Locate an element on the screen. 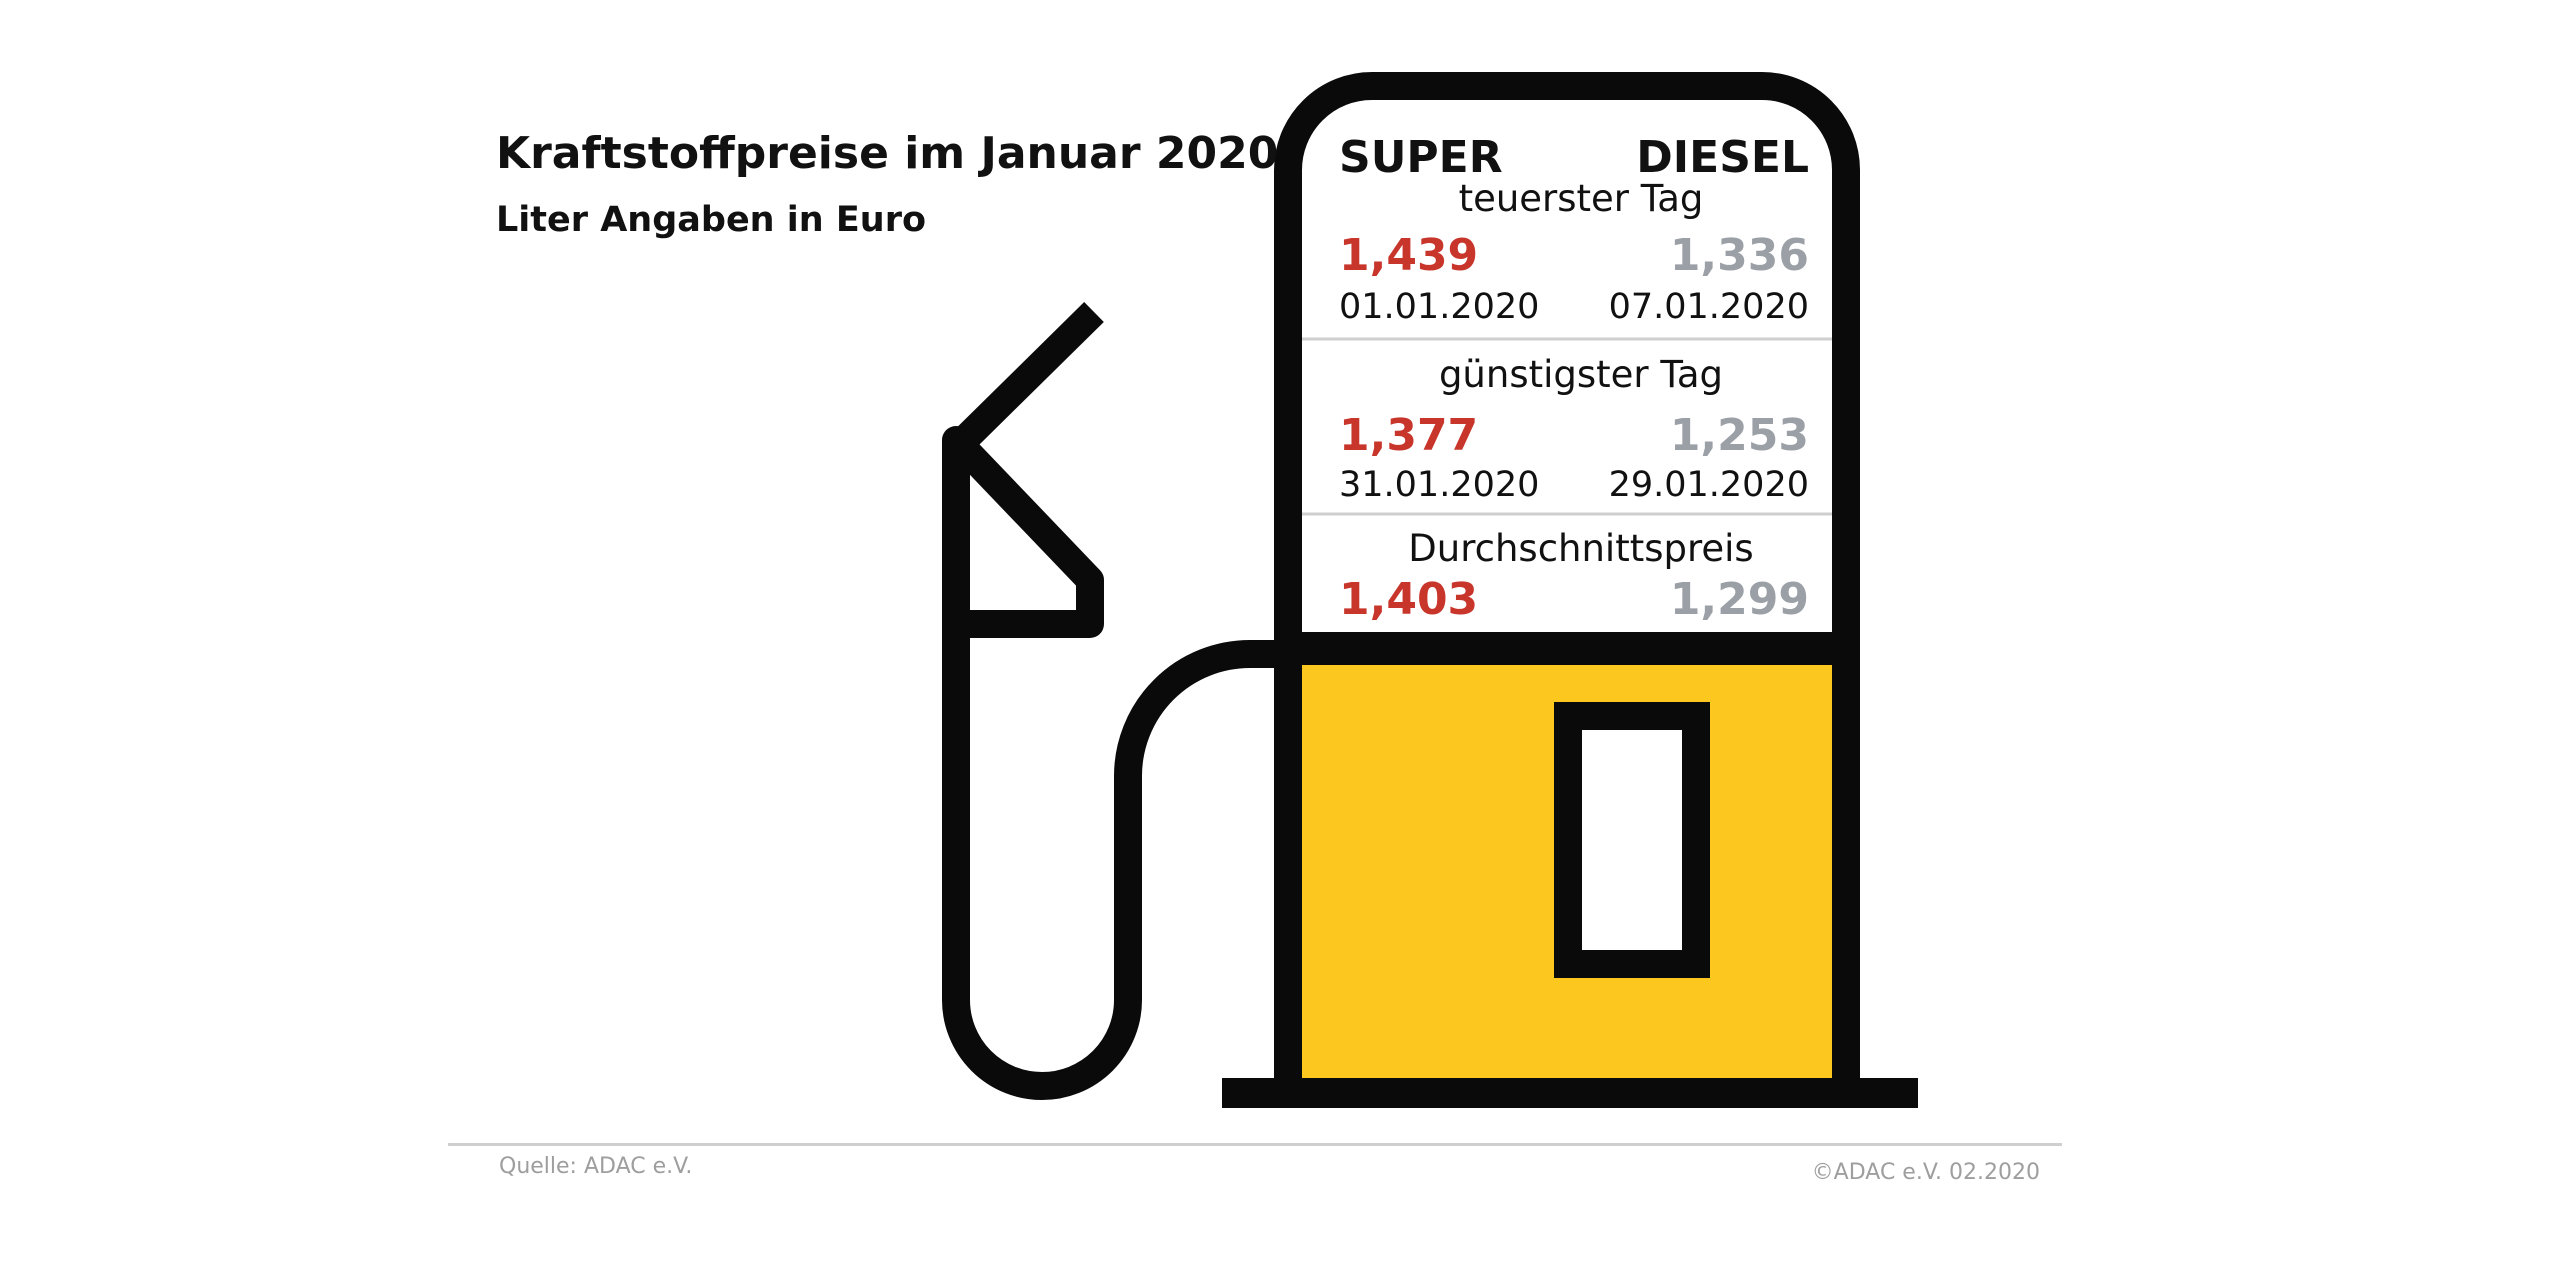 This screenshot has height=1280, width=2560. source-note: Quelle: ADAC e.V. is located at coordinates (596, 1166).